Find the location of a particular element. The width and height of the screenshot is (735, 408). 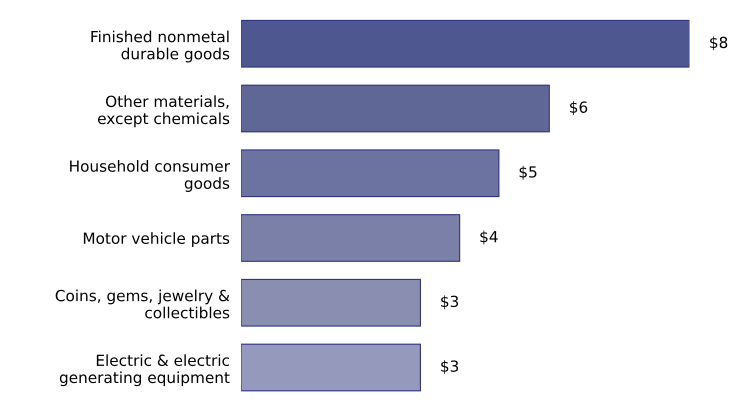

y-tick-label: Coins, gems, jewelry & collectibles is located at coordinates (143, 304).